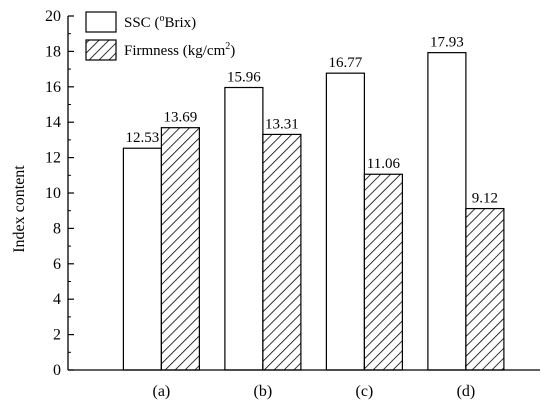  What do you see at coordinates (53, 87) in the screenshot?
I see `y-tick-label: 16` at bounding box center [53, 87].